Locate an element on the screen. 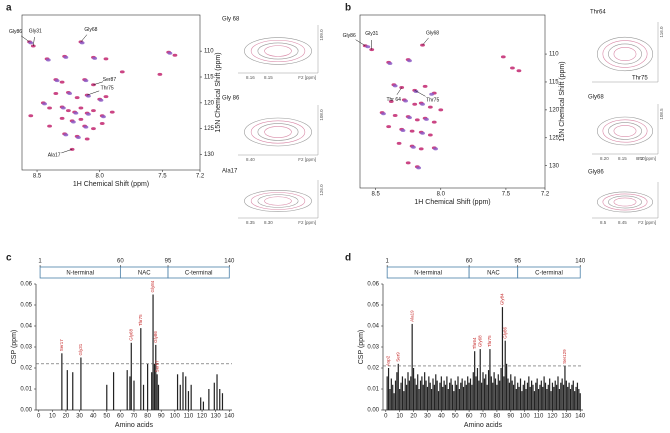 This screenshot has width=670, height=433. inset-x-label: F2 [ppm] is located at coordinates (307, 159).